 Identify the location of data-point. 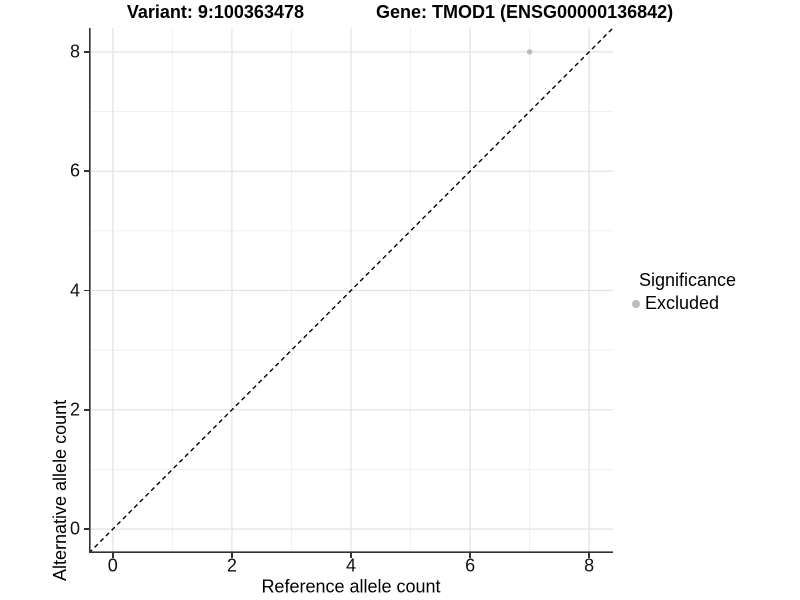
(529, 52).